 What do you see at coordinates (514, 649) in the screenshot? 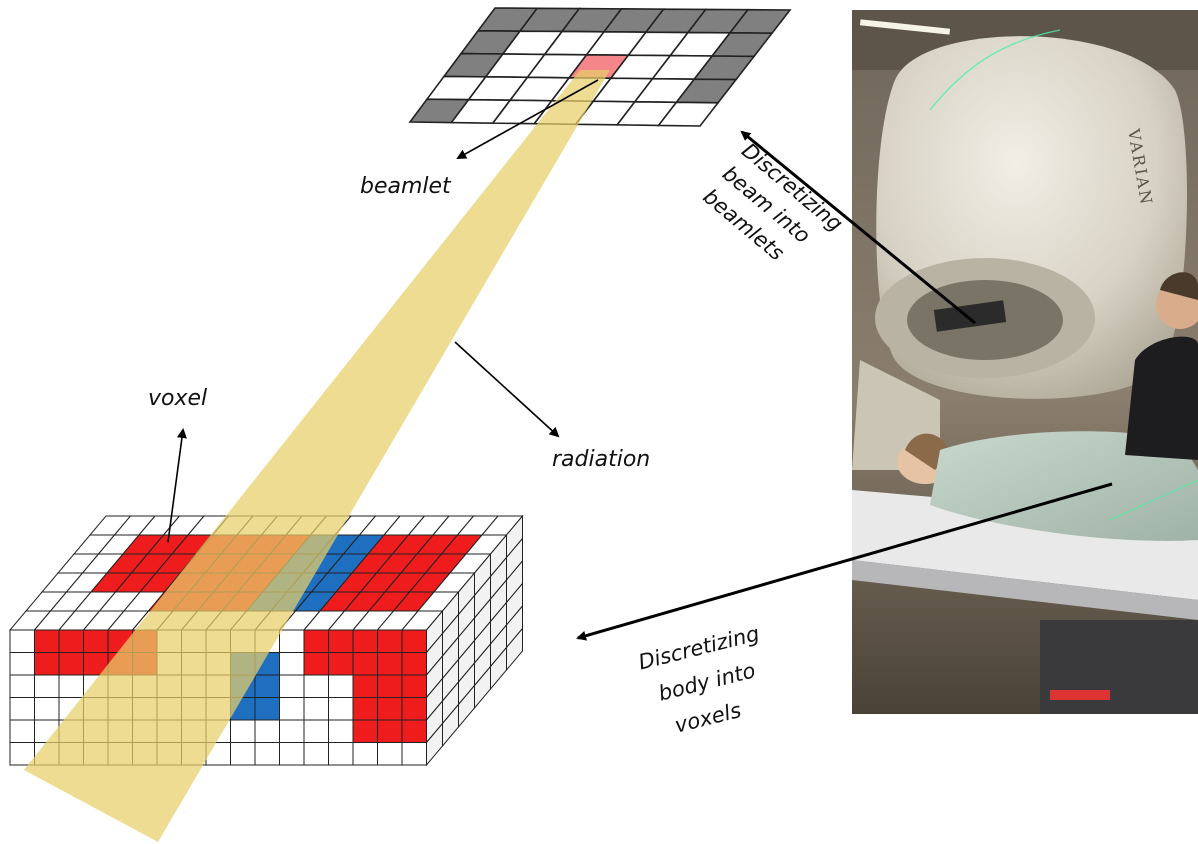
I see `voxel-side` at bounding box center [514, 649].